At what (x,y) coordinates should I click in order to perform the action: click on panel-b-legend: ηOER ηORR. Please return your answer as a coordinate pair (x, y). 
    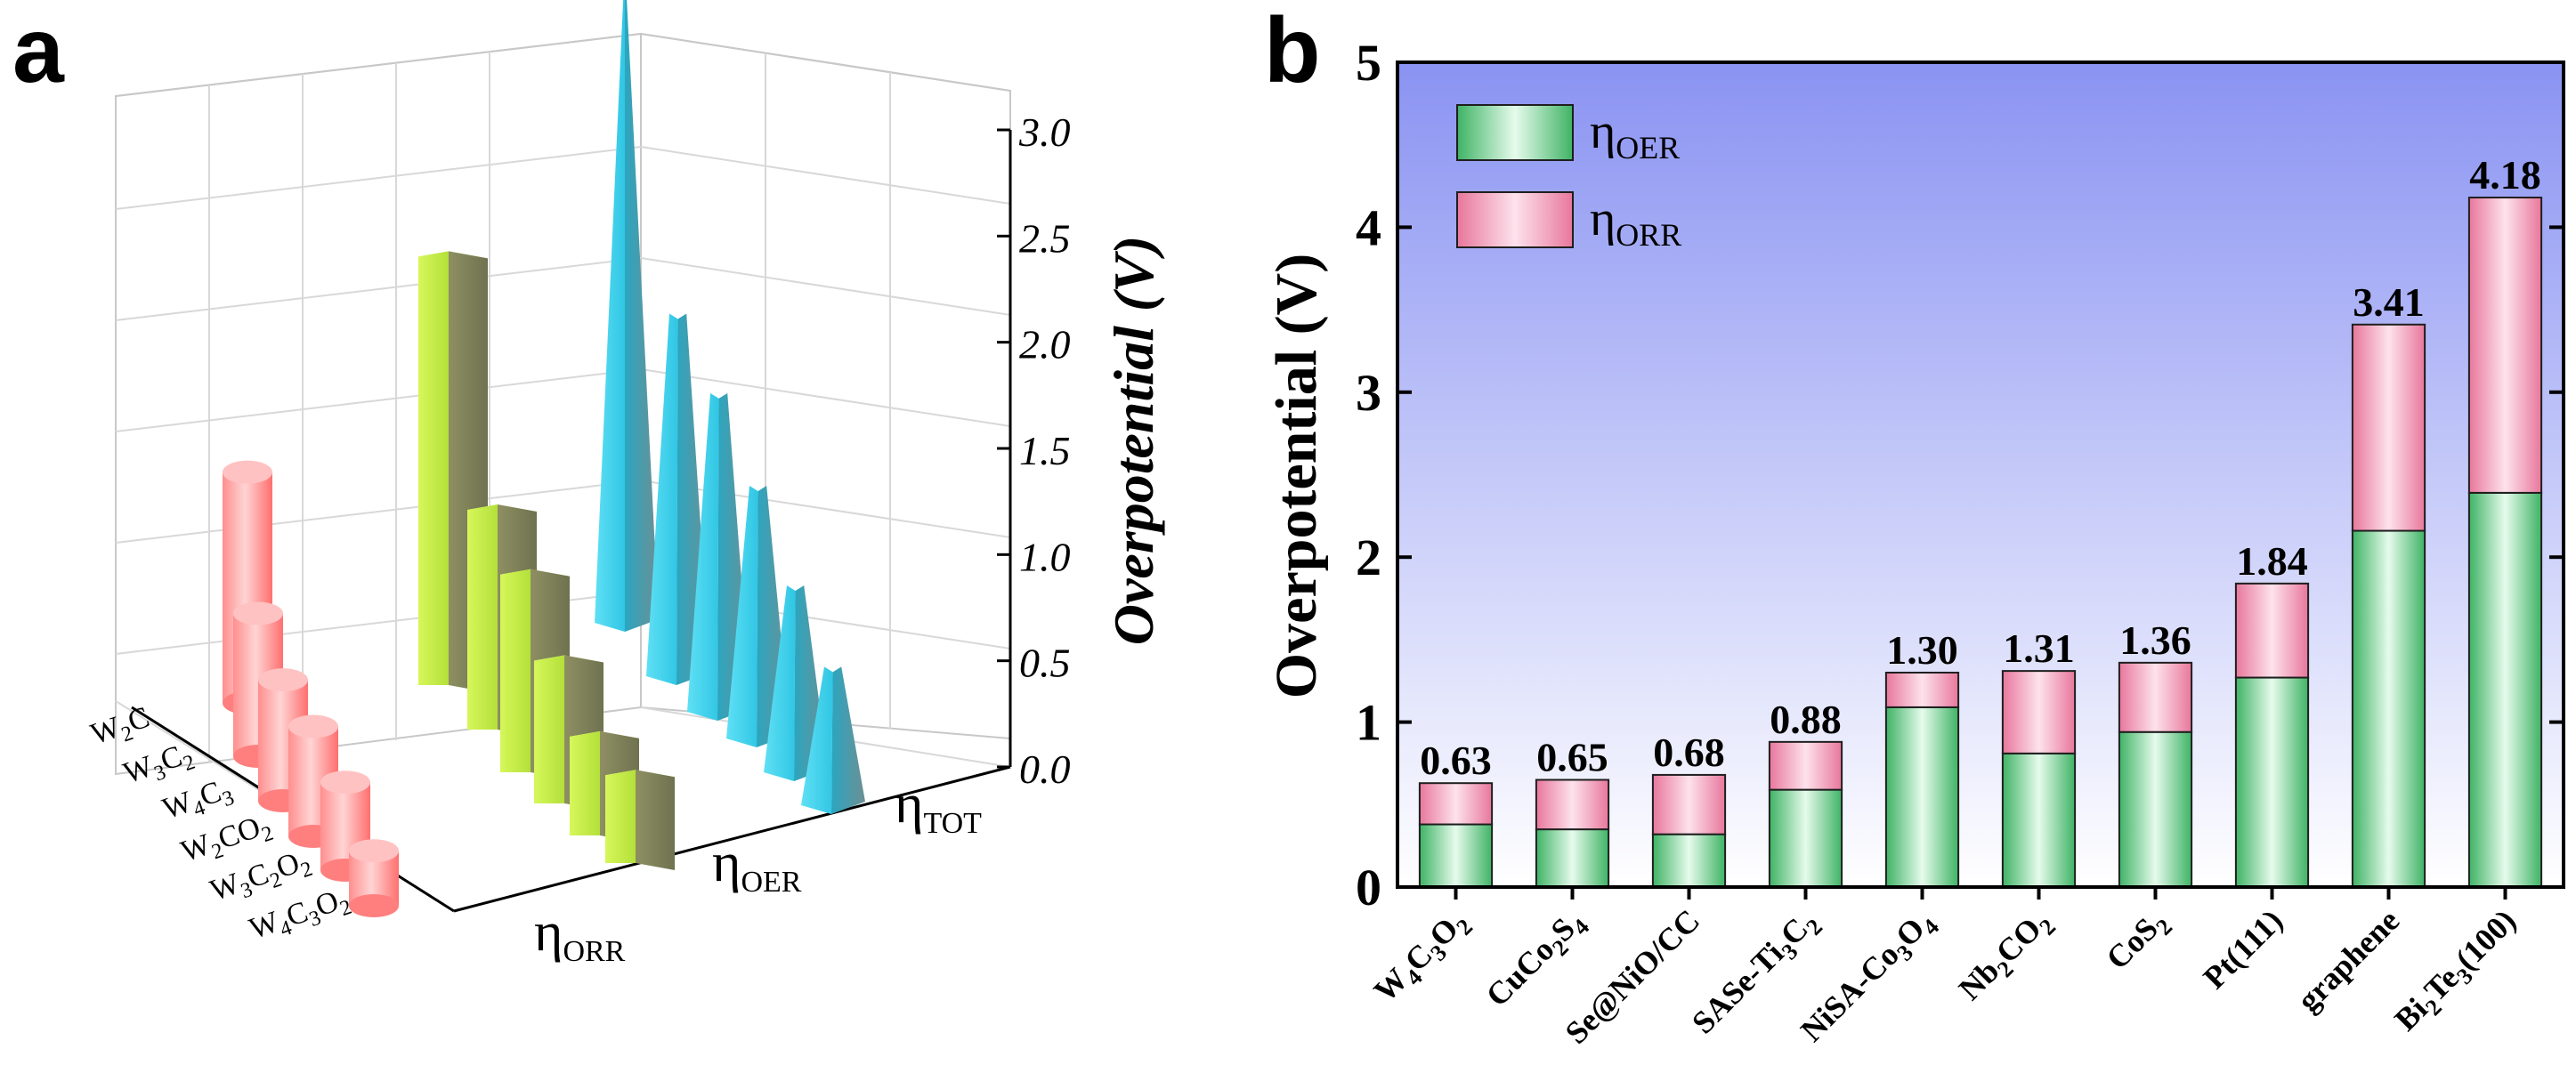
    Looking at the image, I should click on (1568, 179).